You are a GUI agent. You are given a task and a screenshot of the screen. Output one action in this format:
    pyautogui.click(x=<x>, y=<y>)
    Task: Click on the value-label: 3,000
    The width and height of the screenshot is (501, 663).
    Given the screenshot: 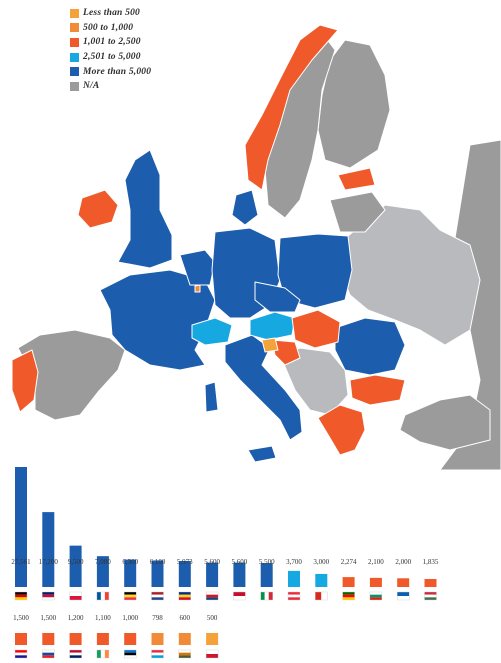 What is the action you would take?
    pyautogui.click(x=321, y=562)
    